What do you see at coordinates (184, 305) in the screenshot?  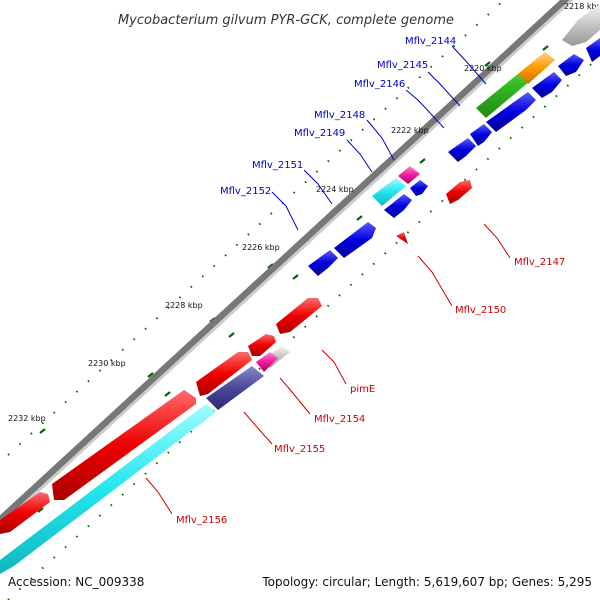 I see `kbp-label: 2228 kbp` at bounding box center [184, 305].